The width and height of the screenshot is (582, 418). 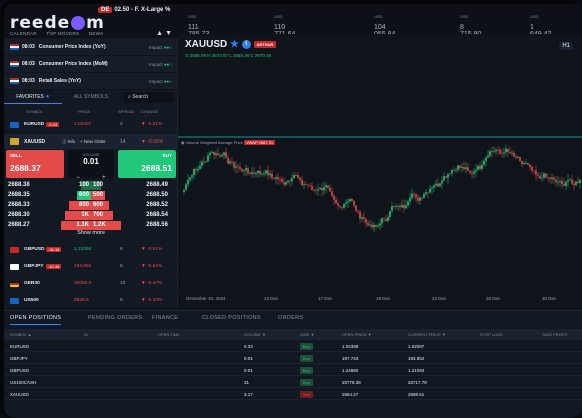 I want to click on symbol-row-xauusd: XAUUSD ⓘ Info + New Order 14 ▼ -0.06%, so click(x=91, y=141).